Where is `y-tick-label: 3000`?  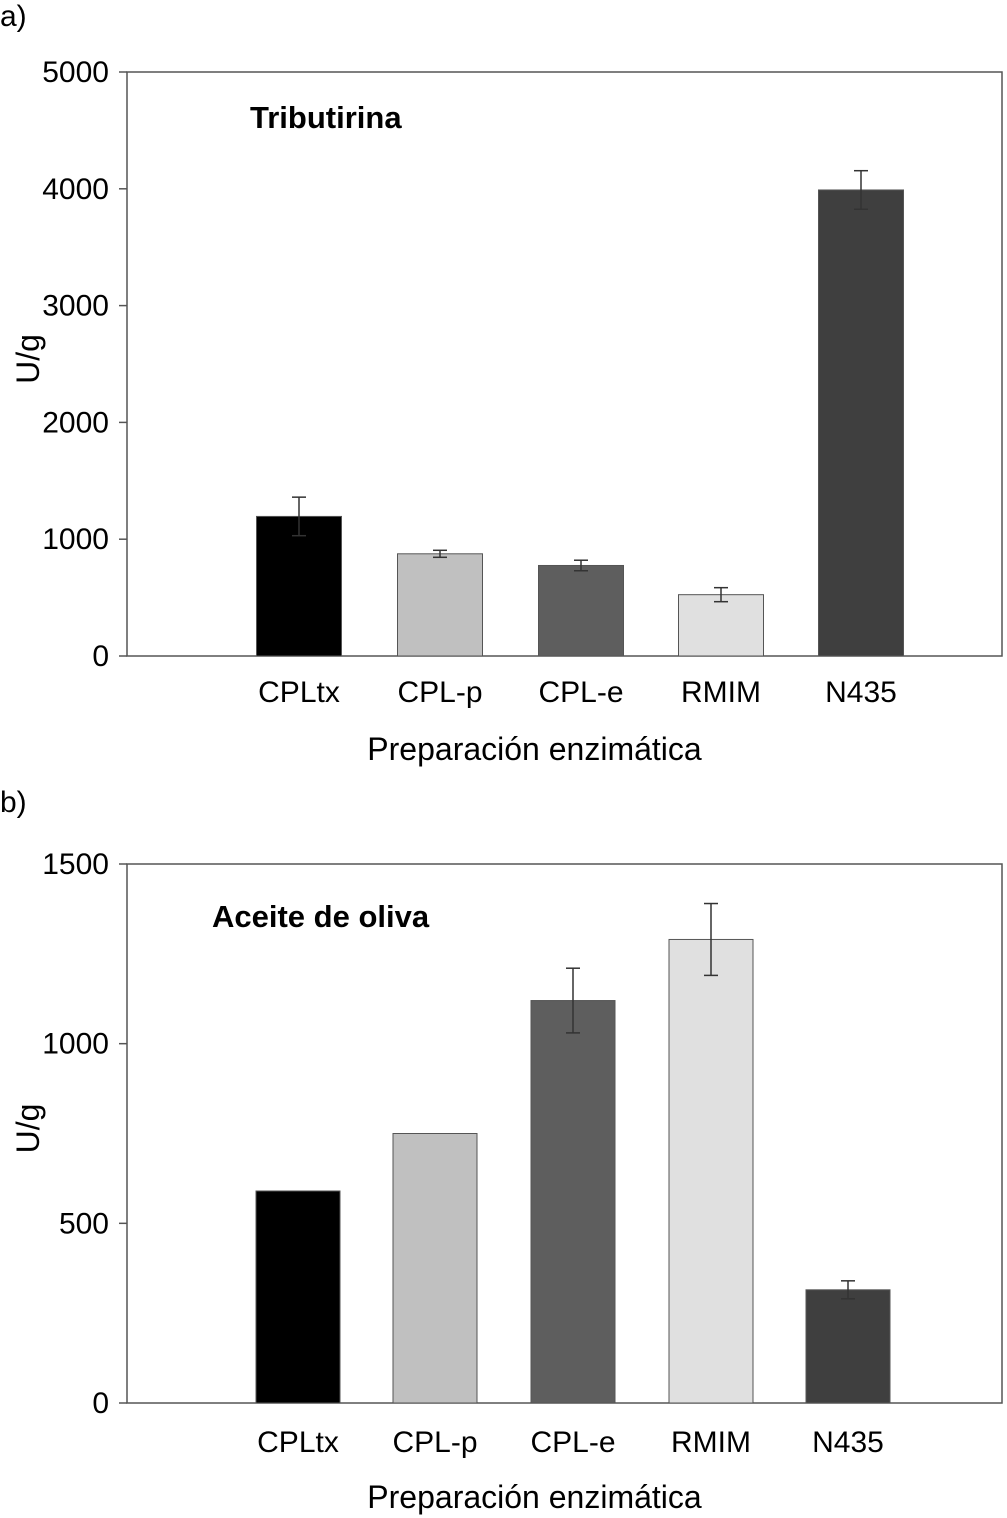 y-tick-label: 3000 is located at coordinates (75, 306).